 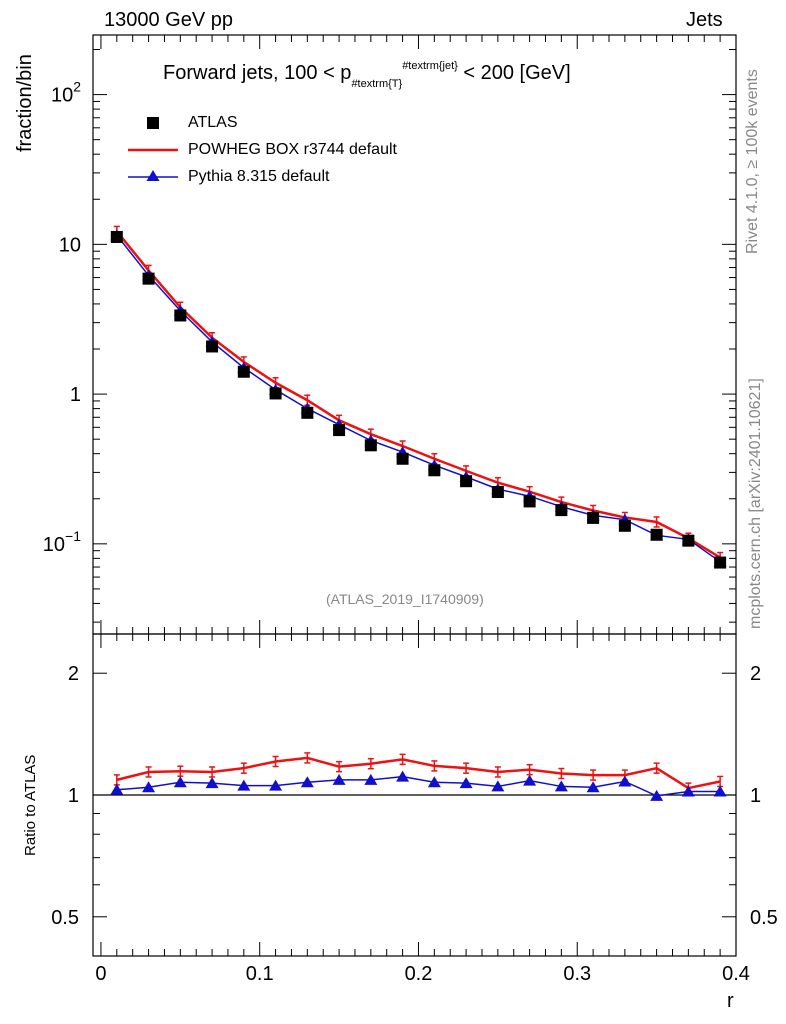 I want to click on y-tick-label-right: 0.5, so click(x=764, y=918).